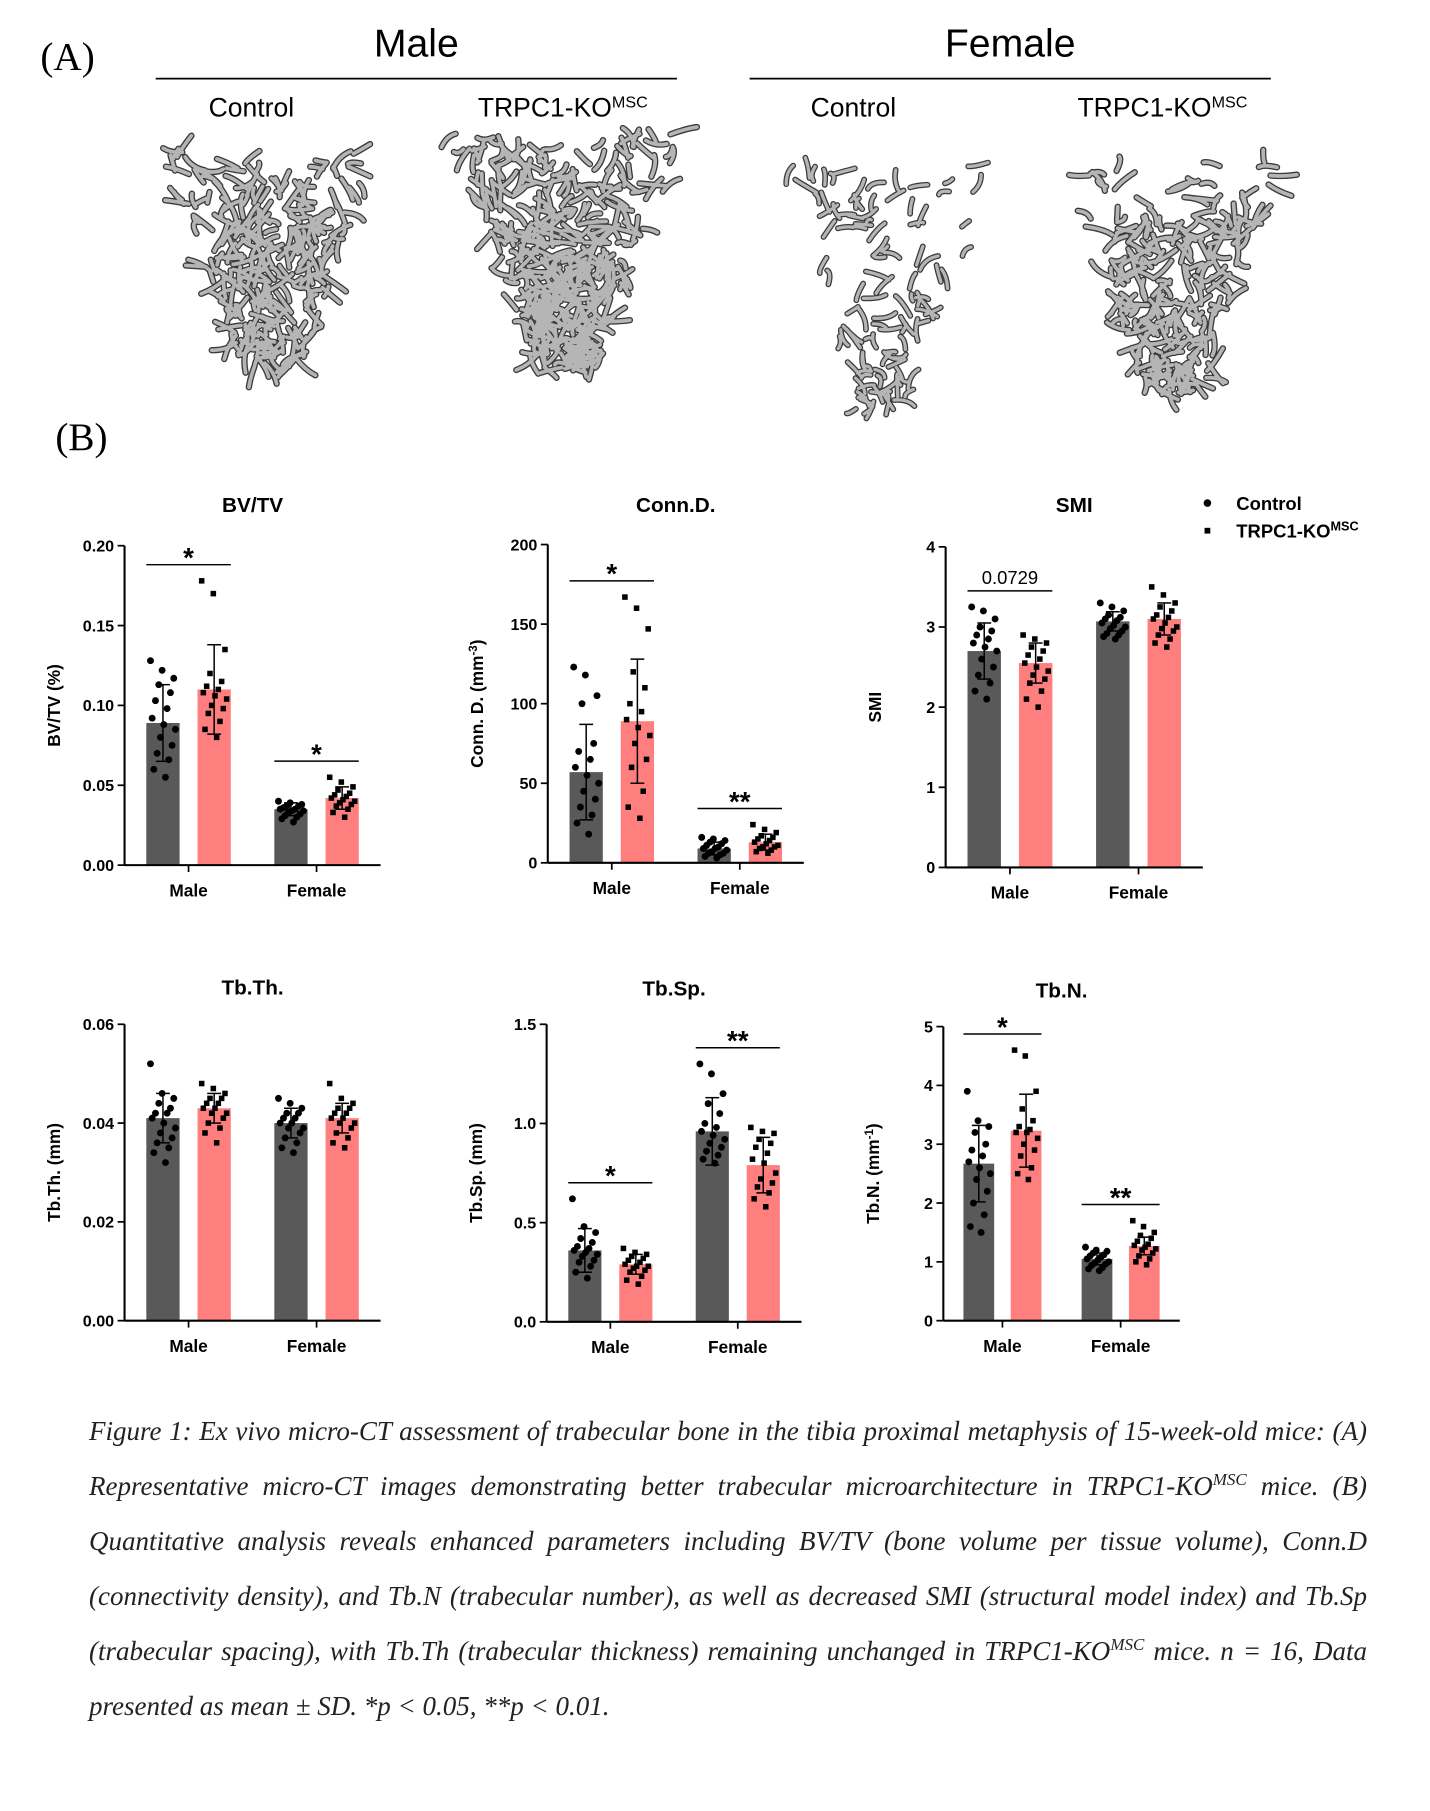 This screenshot has height=1811, width=1430. Describe the element at coordinates (870, 1134) in the screenshot. I see `superscript: -1` at that location.